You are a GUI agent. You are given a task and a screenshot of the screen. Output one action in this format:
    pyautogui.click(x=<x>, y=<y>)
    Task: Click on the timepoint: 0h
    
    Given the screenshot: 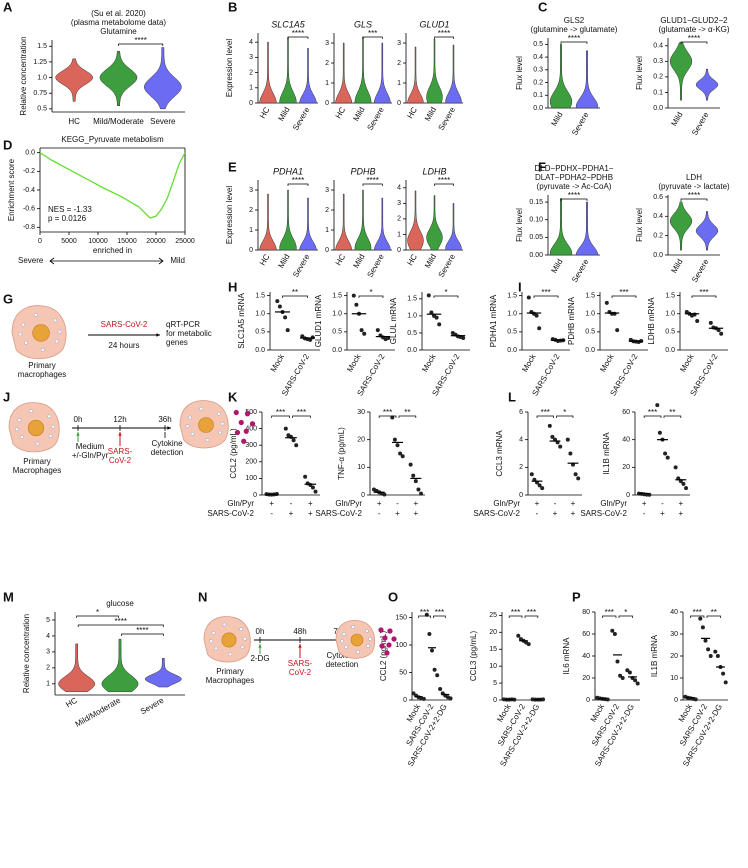 What is the action you would take?
    pyautogui.click(x=78, y=419)
    